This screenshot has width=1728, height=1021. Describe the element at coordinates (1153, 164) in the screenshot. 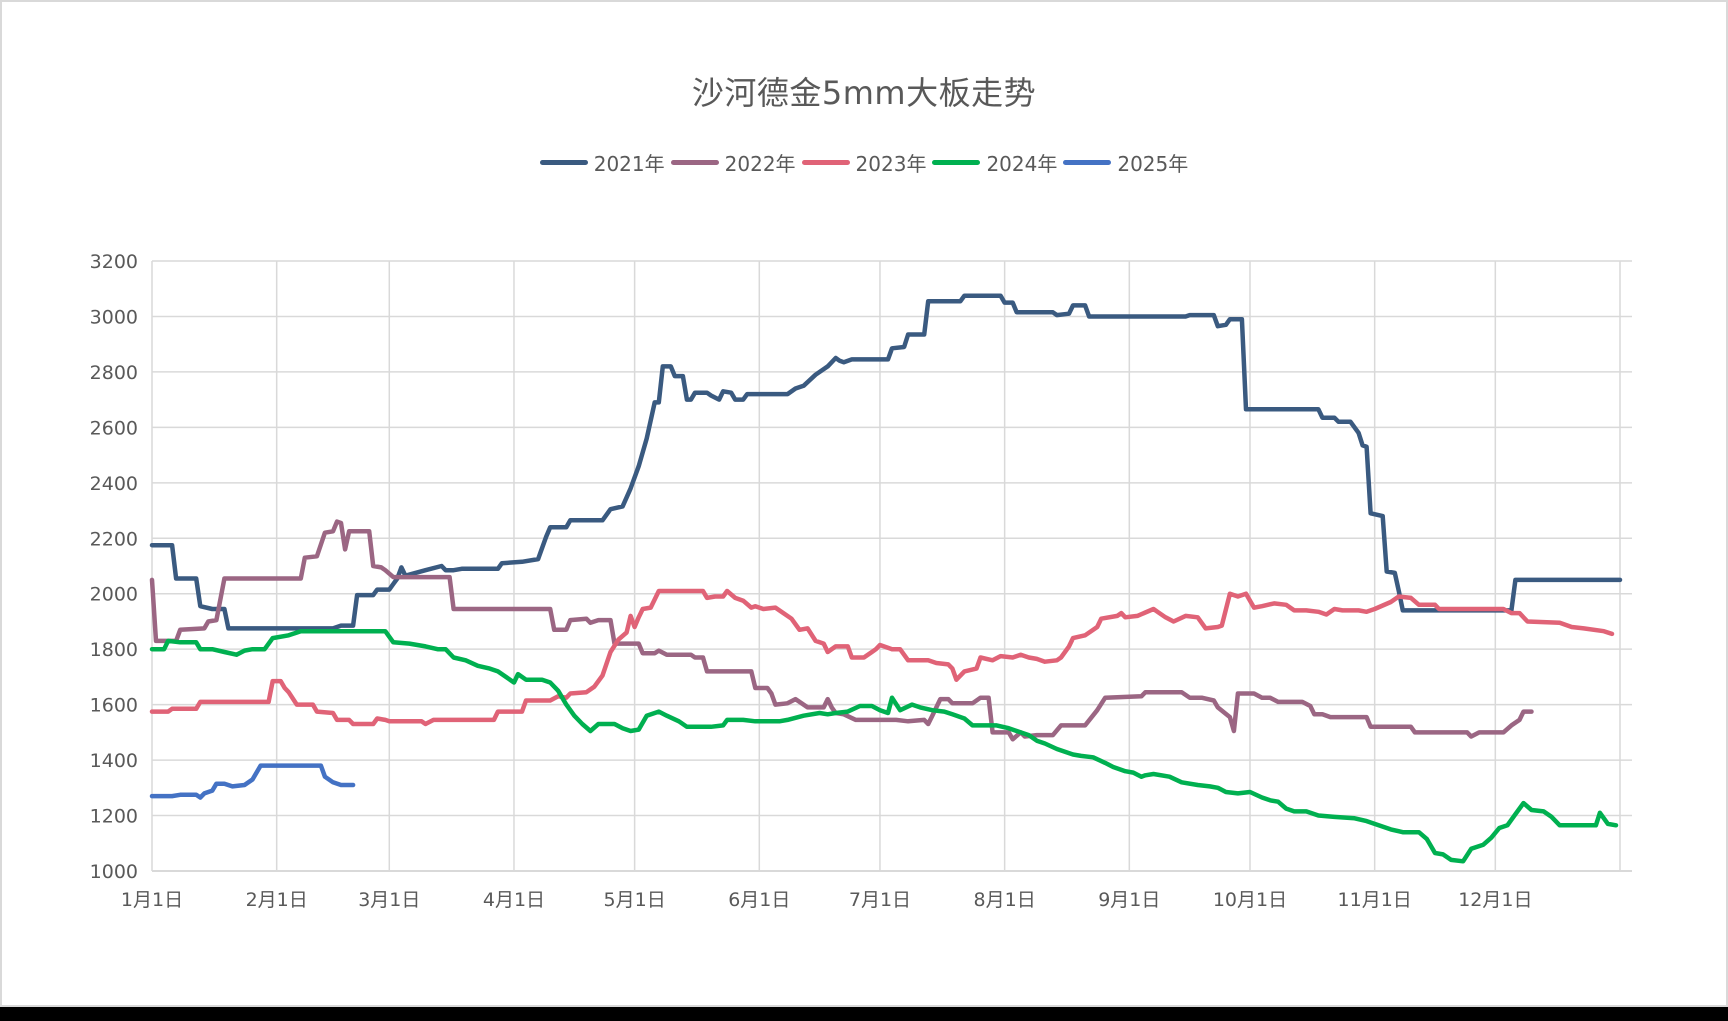

I see `legend-label-2025: 2025年` at that location.